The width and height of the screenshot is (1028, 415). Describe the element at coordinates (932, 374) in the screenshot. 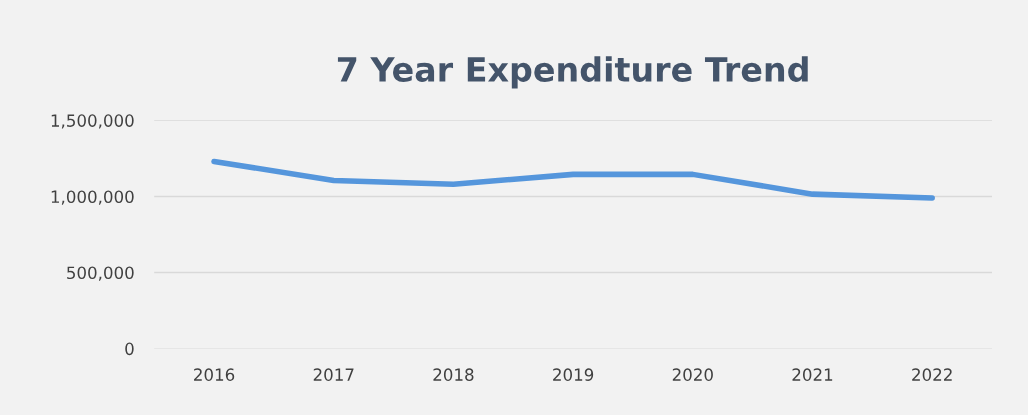

I see `x-tick-label: 2022` at that location.